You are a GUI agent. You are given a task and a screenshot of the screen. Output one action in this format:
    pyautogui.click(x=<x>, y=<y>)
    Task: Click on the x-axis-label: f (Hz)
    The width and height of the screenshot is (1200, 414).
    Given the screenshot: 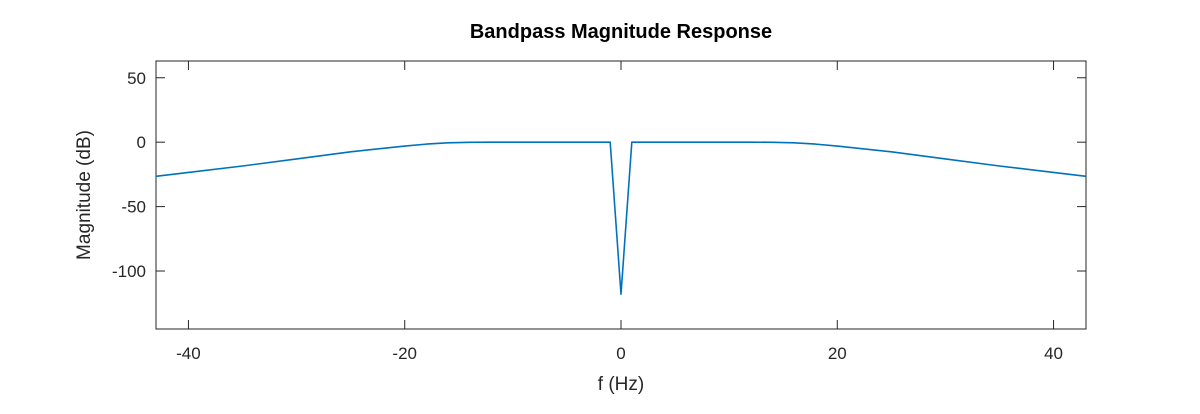 What is the action you would take?
    pyautogui.click(x=621, y=384)
    